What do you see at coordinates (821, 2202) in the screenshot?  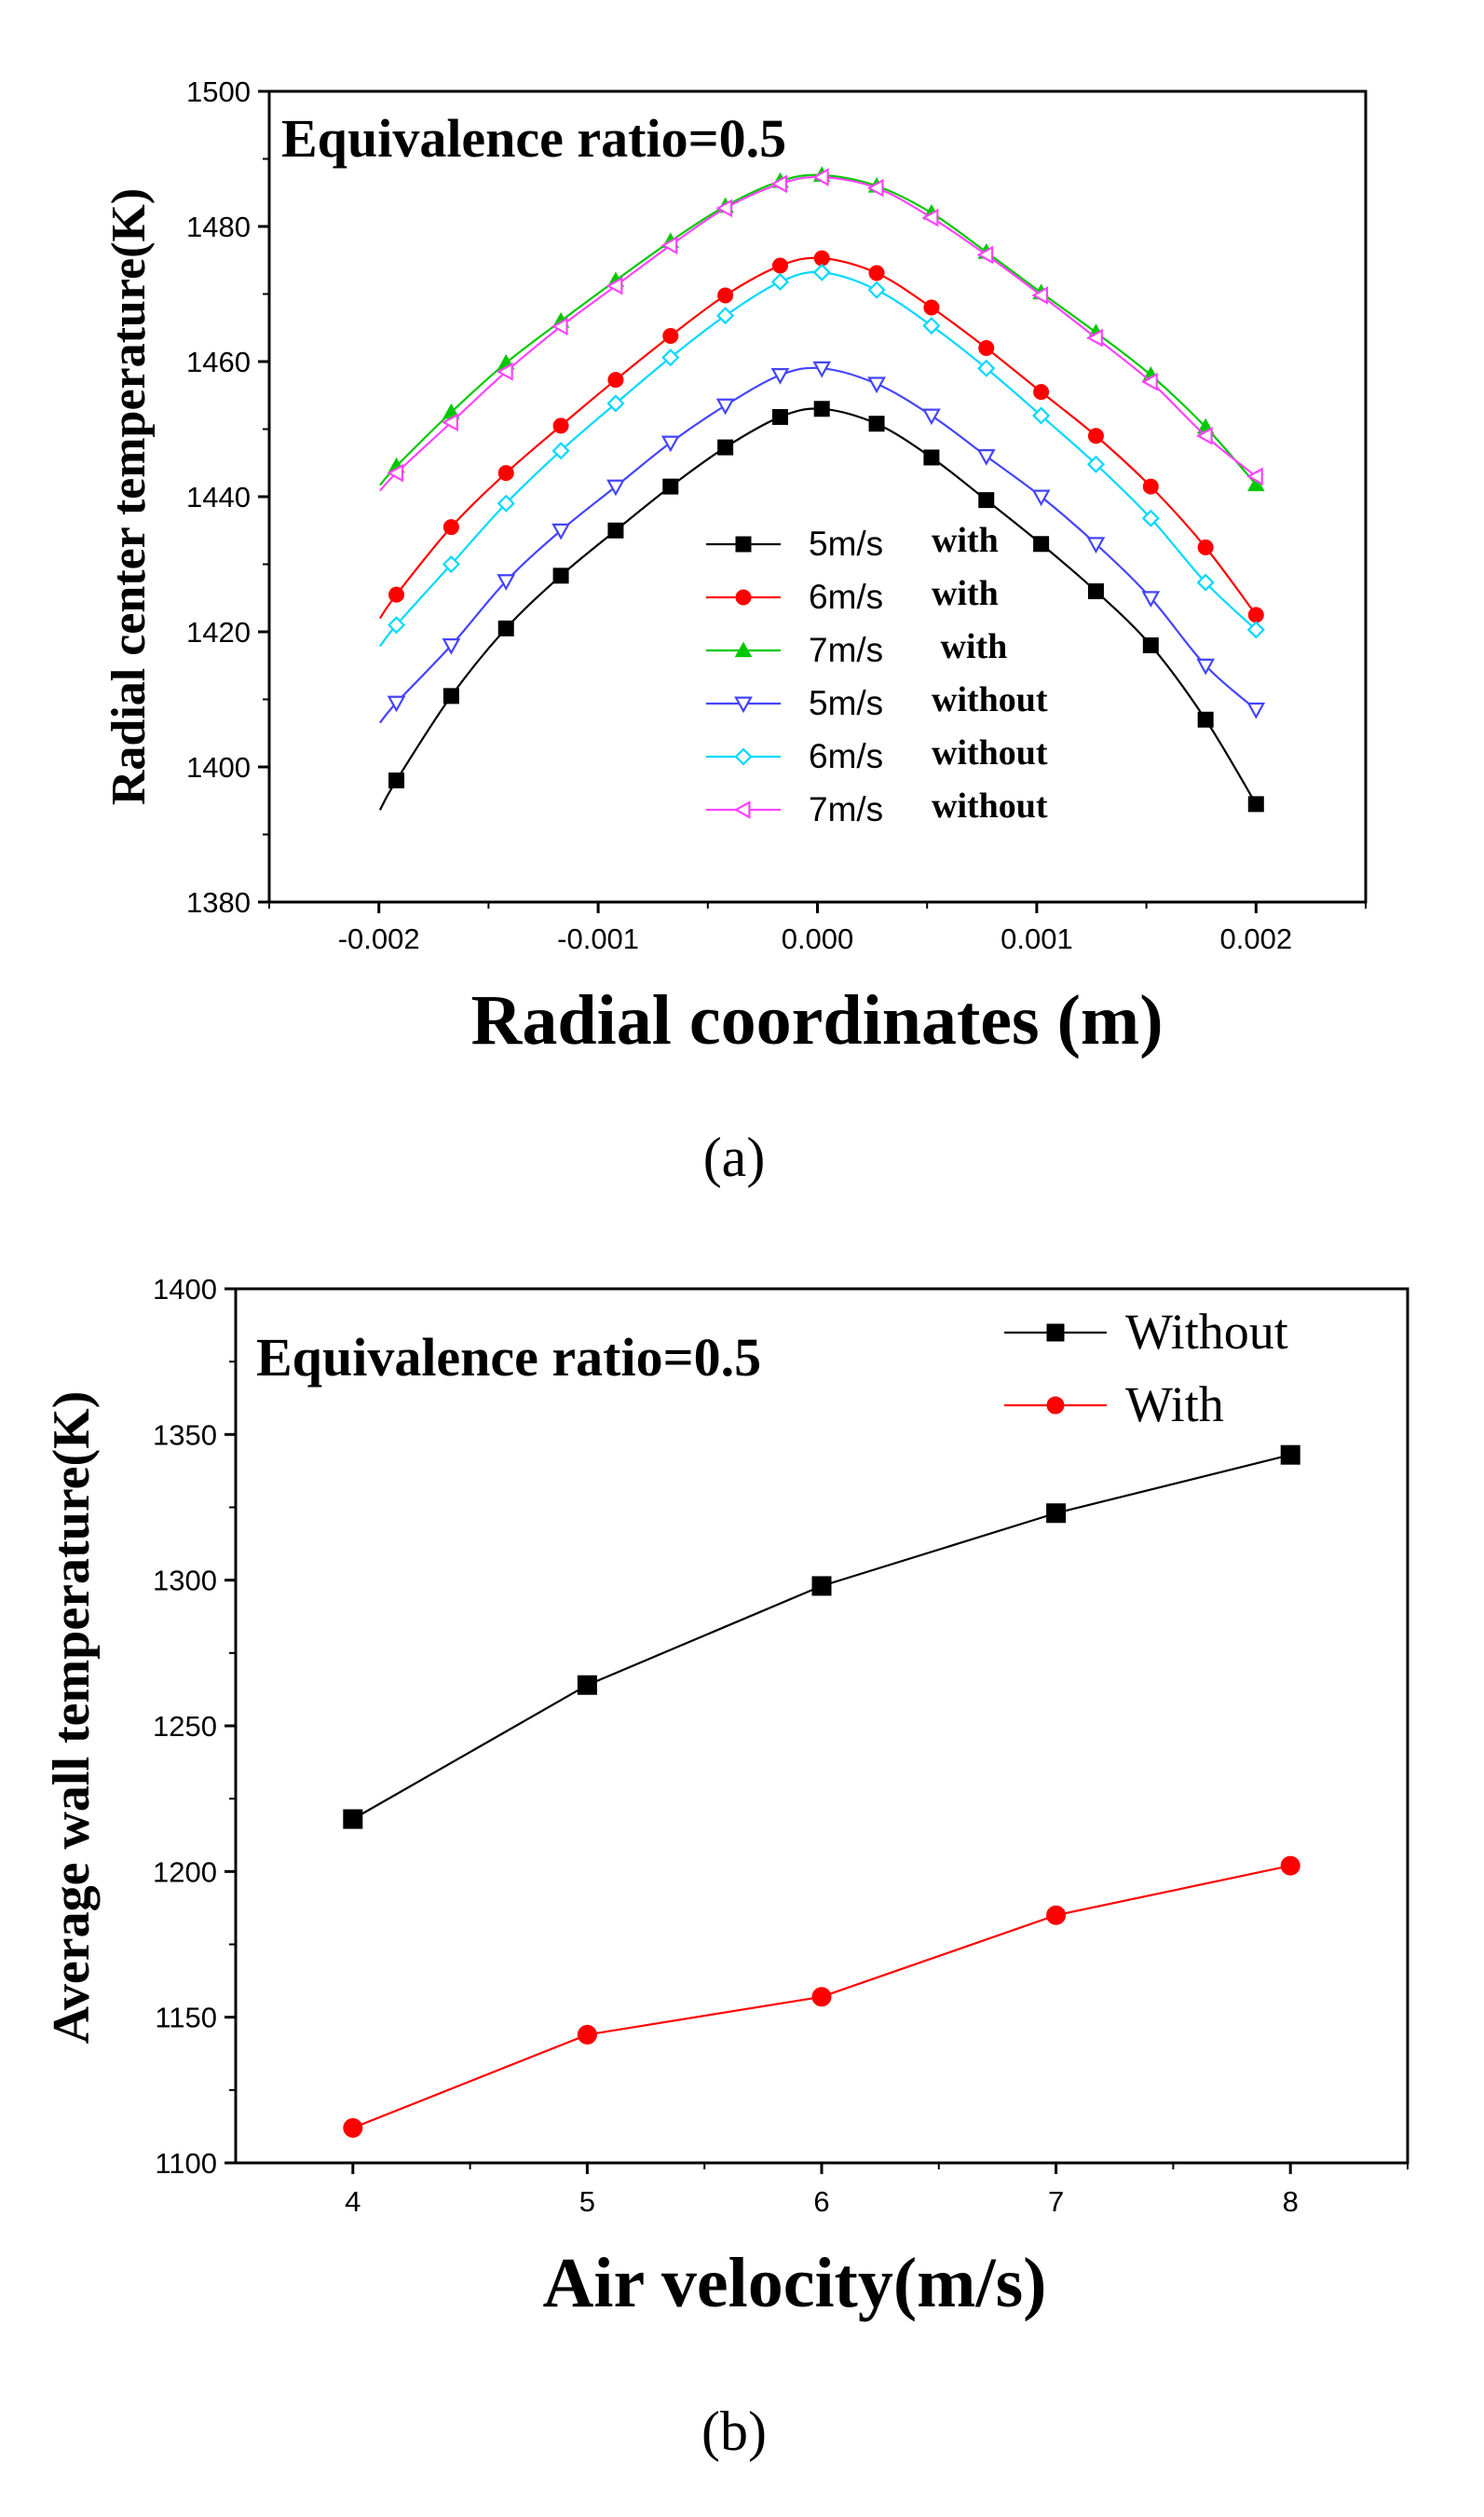 I see `x-tick-label-b: 6` at bounding box center [821, 2202].